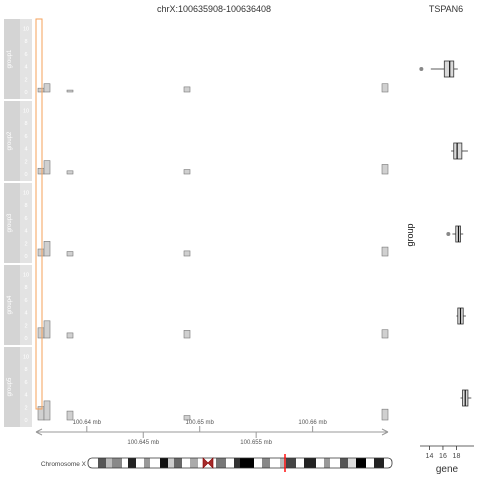 This screenshot has width=480, height=480. Describe the element at coordinates (410, 234) in the screenshot. I see `boxplot-ylabel: group` at that location.